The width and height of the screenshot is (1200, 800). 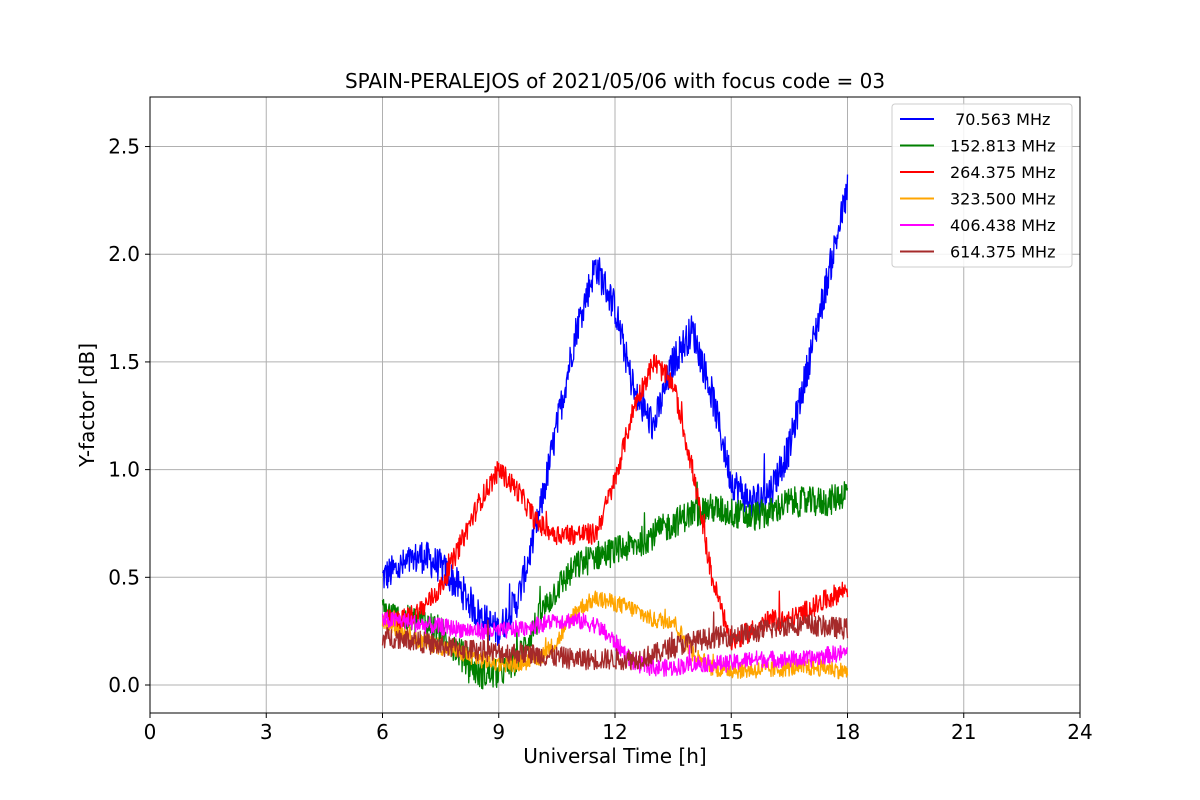 I want to click on x-tick-label: 12, so click(x=614, y=732).